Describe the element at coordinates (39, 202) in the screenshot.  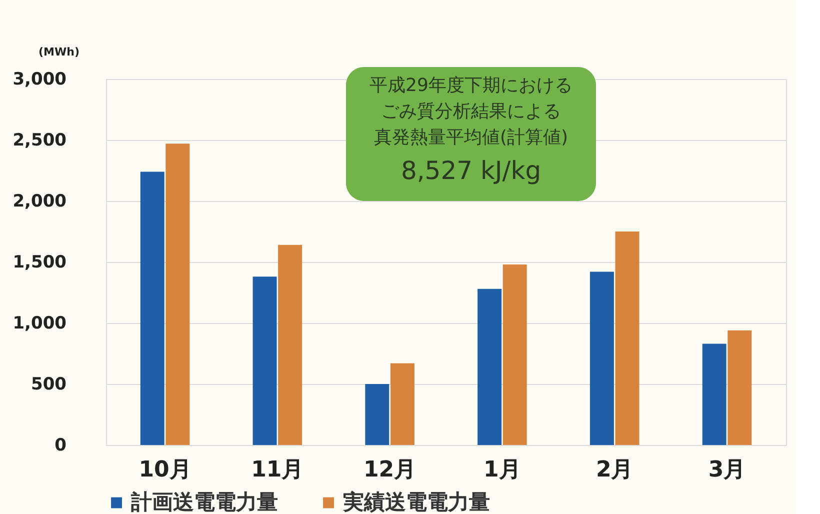
I see `y-tick-label: 2,000` at that location.